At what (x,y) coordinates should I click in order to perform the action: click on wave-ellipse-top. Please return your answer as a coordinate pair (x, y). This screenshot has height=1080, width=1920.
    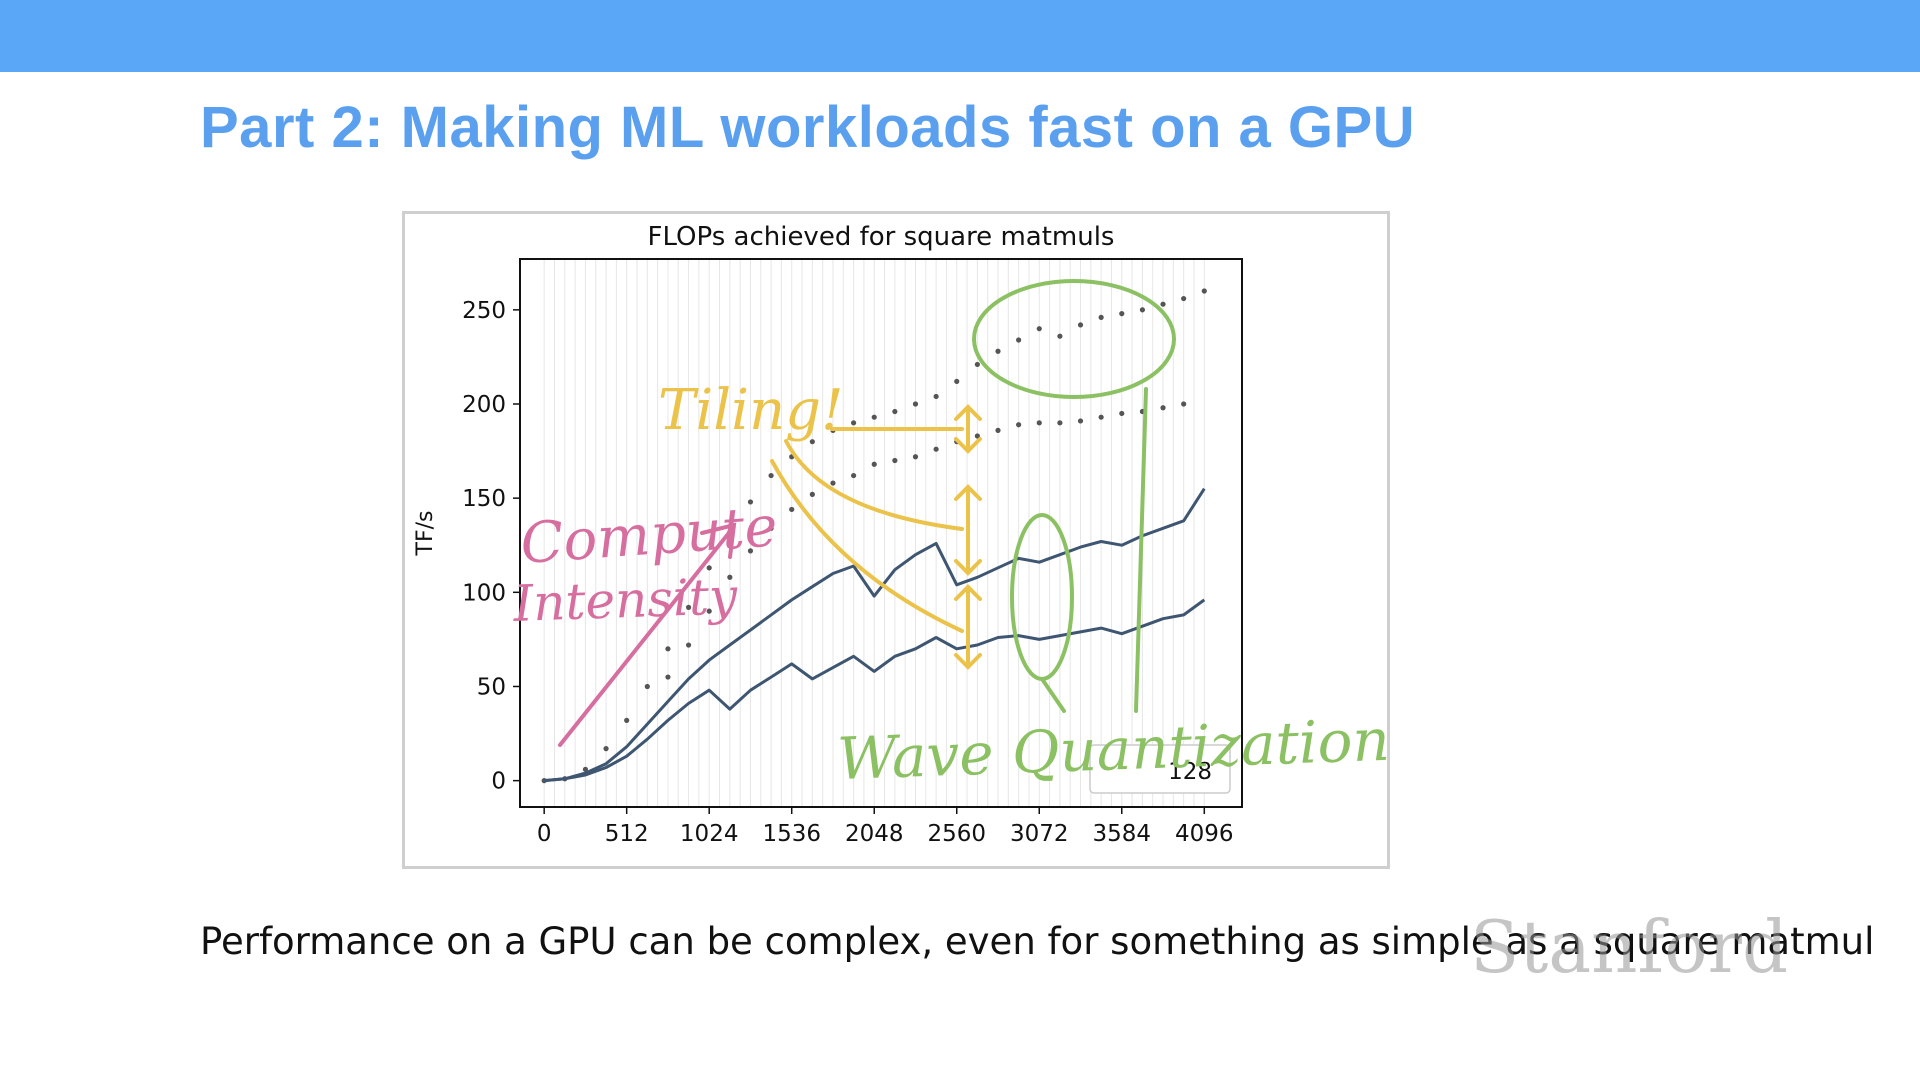
    Looking at the image, I should click on (1074, 339).